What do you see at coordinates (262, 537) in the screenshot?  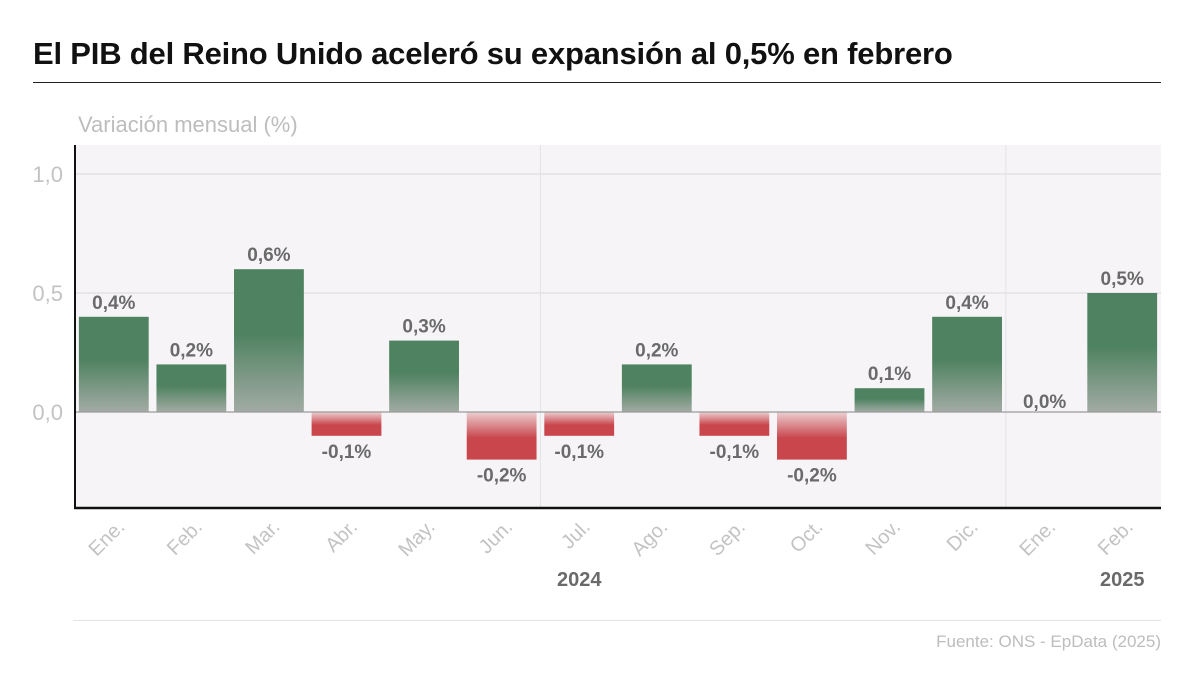 I see `x-tick-label: Mar.` at bounding box center [262, 537].